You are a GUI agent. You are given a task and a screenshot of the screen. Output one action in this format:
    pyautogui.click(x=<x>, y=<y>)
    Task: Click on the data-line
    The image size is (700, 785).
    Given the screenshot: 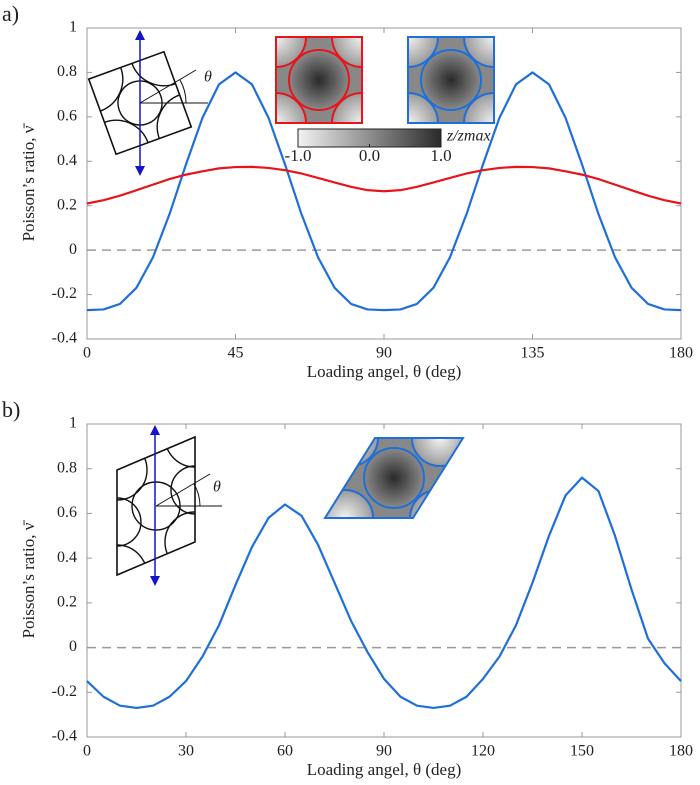 What is the action you would take?
    pyautogui.click(x=384, y=185)
    